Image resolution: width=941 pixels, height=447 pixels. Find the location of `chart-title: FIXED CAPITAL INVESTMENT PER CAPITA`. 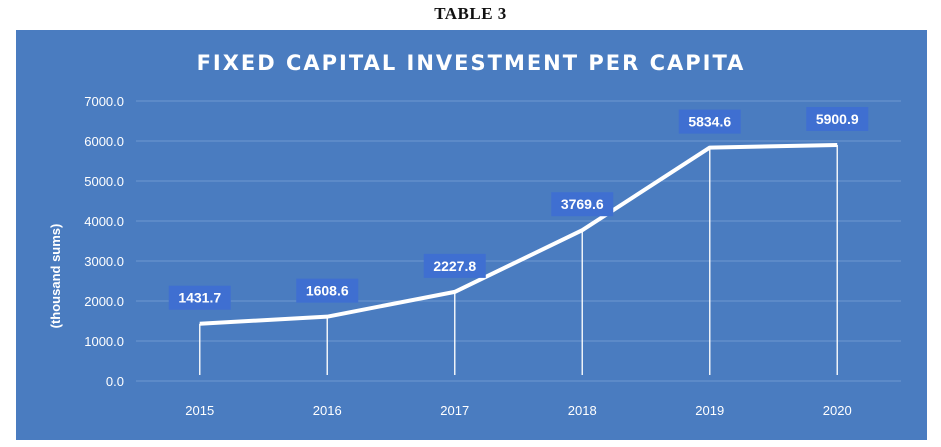

chart-title: FIXED CAPITAL INVESTMENT PER CAPITA is located at coordinates (471, 63).